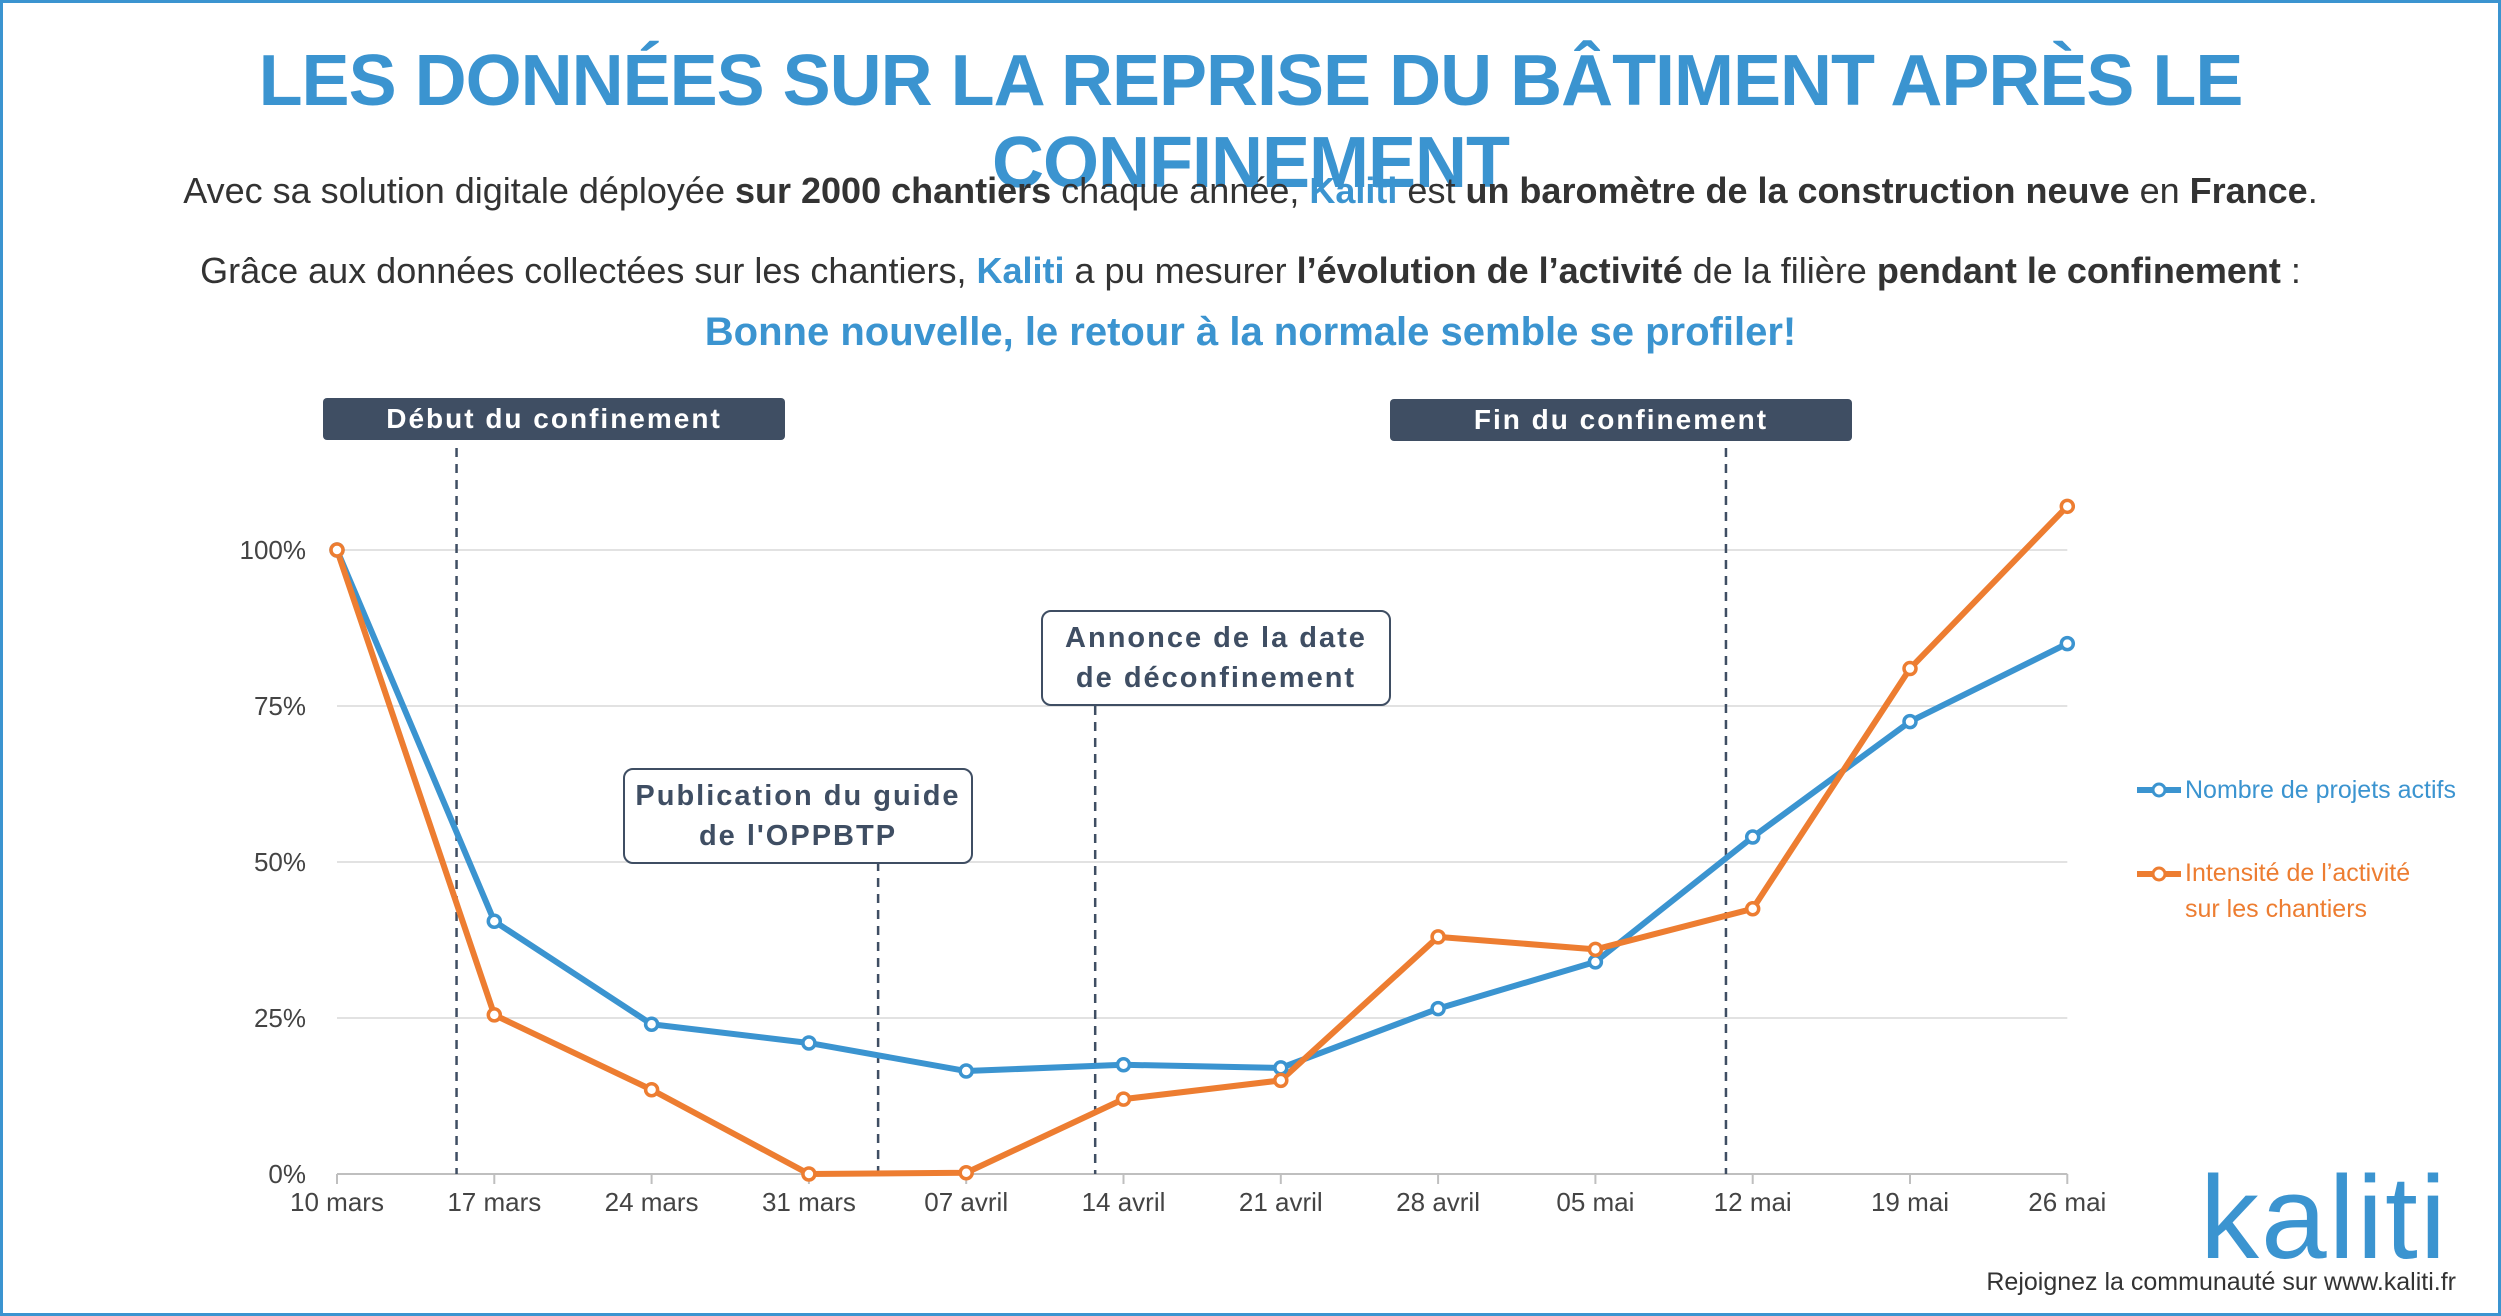  What do you see at coordinates (459, 190) in the screenshot?
I see `intro1-text-a: Avec sa solution digitale déployée` at bounding box center [459, 190].